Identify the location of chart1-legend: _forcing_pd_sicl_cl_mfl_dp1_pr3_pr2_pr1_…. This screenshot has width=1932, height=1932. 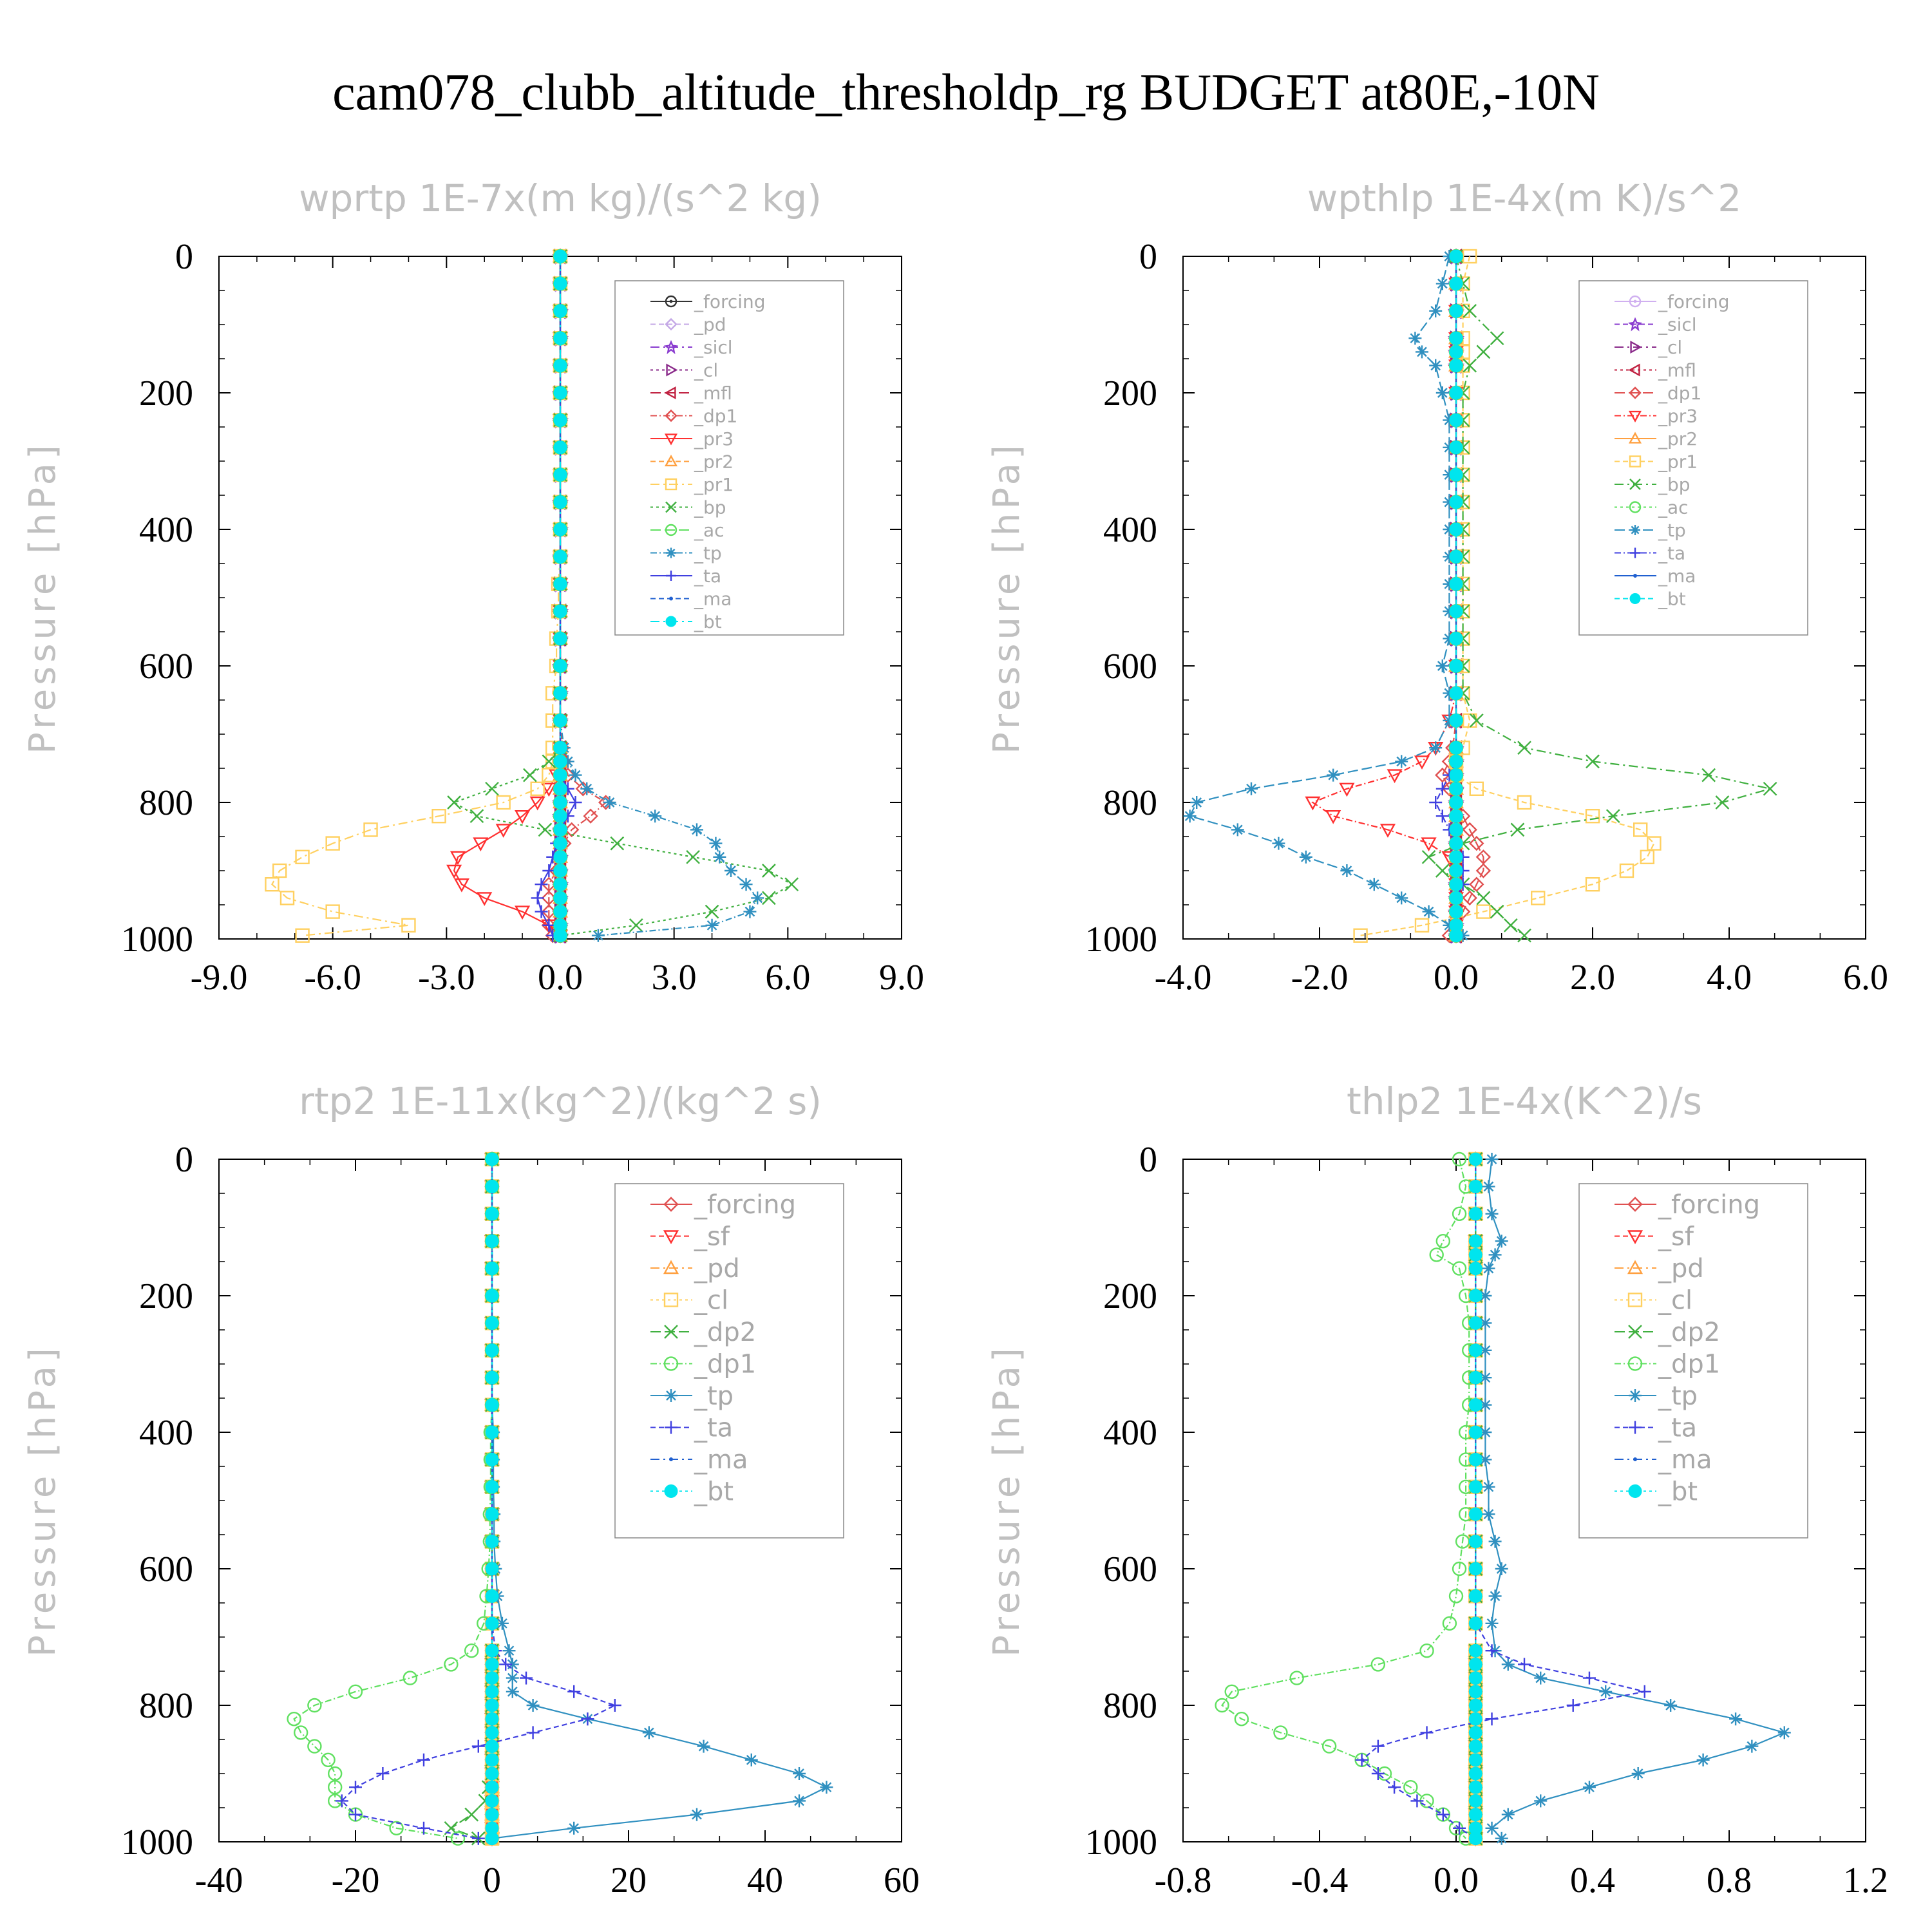
(729, 458).